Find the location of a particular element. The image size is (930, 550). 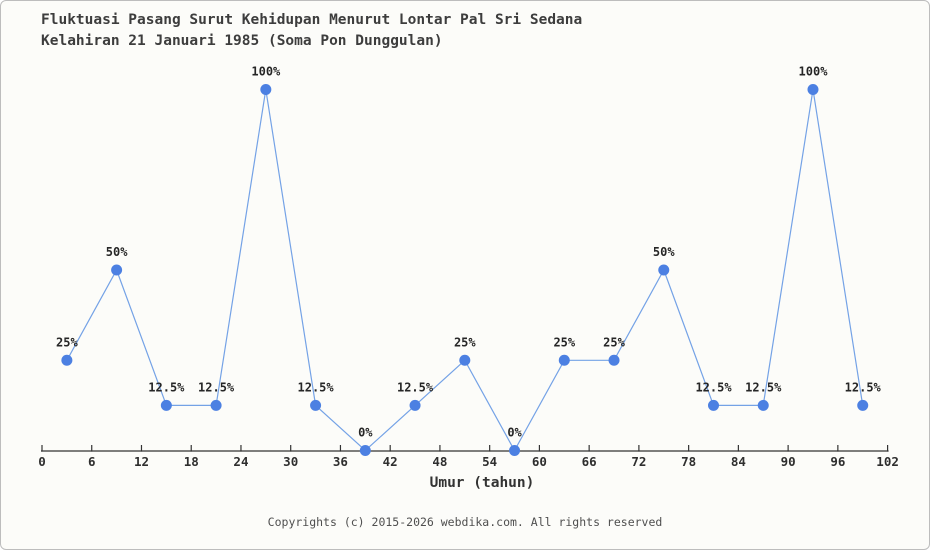

x-tick-label: 24 is located at coordinates (240, 461).